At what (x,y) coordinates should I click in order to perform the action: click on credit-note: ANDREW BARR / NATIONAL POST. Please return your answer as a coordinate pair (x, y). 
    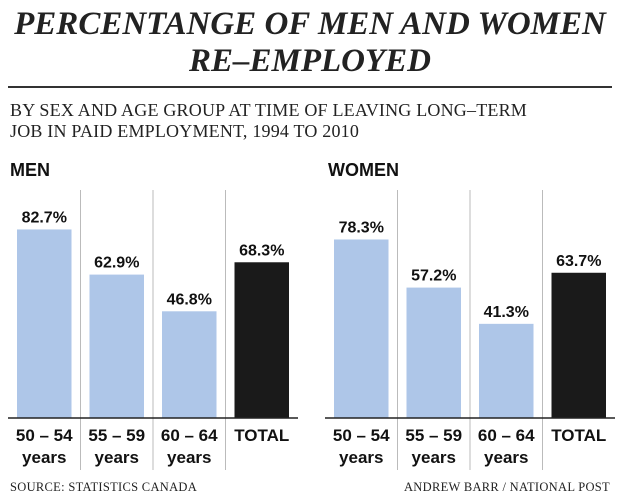
    Looking at the image, I should click on (506, 487).